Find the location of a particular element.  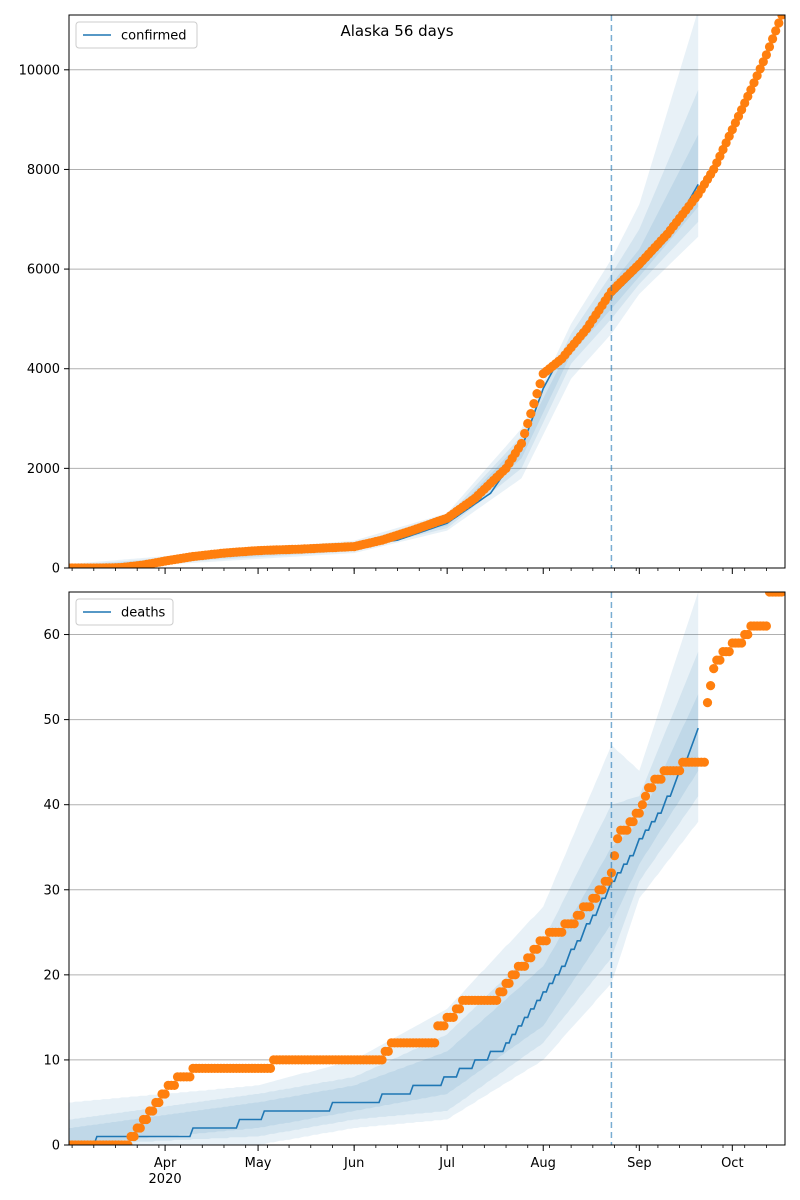

confirmed-x-axis is located at coordinates (419, 571).